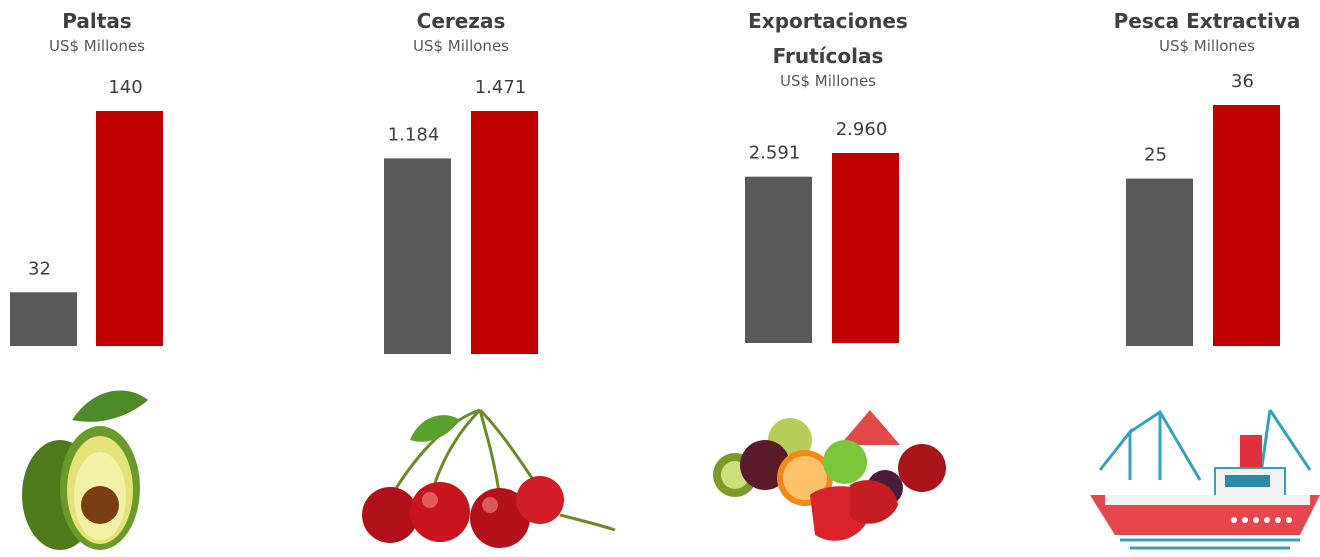 The width and height of the screenshot is (1320, 557). I want to click on avocado-image, so click(85, 470).